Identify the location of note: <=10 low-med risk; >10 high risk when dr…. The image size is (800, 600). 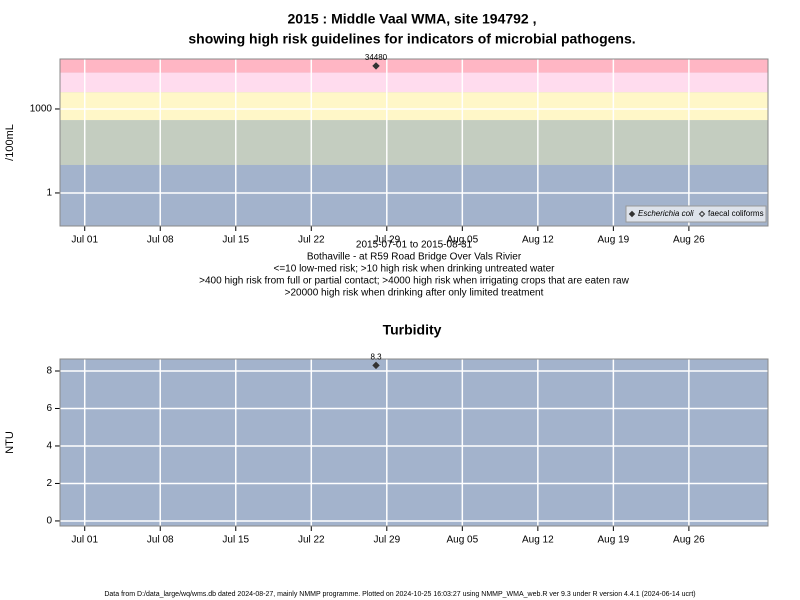
(415, 269).